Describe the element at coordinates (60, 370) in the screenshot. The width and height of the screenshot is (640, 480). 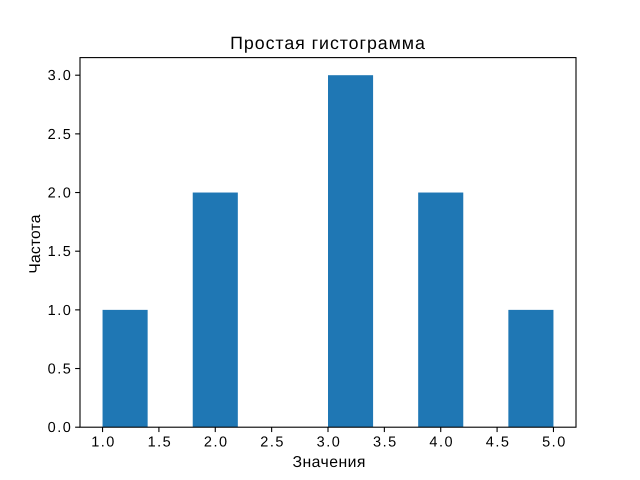
I see `svg-text: 0.5` at that location.